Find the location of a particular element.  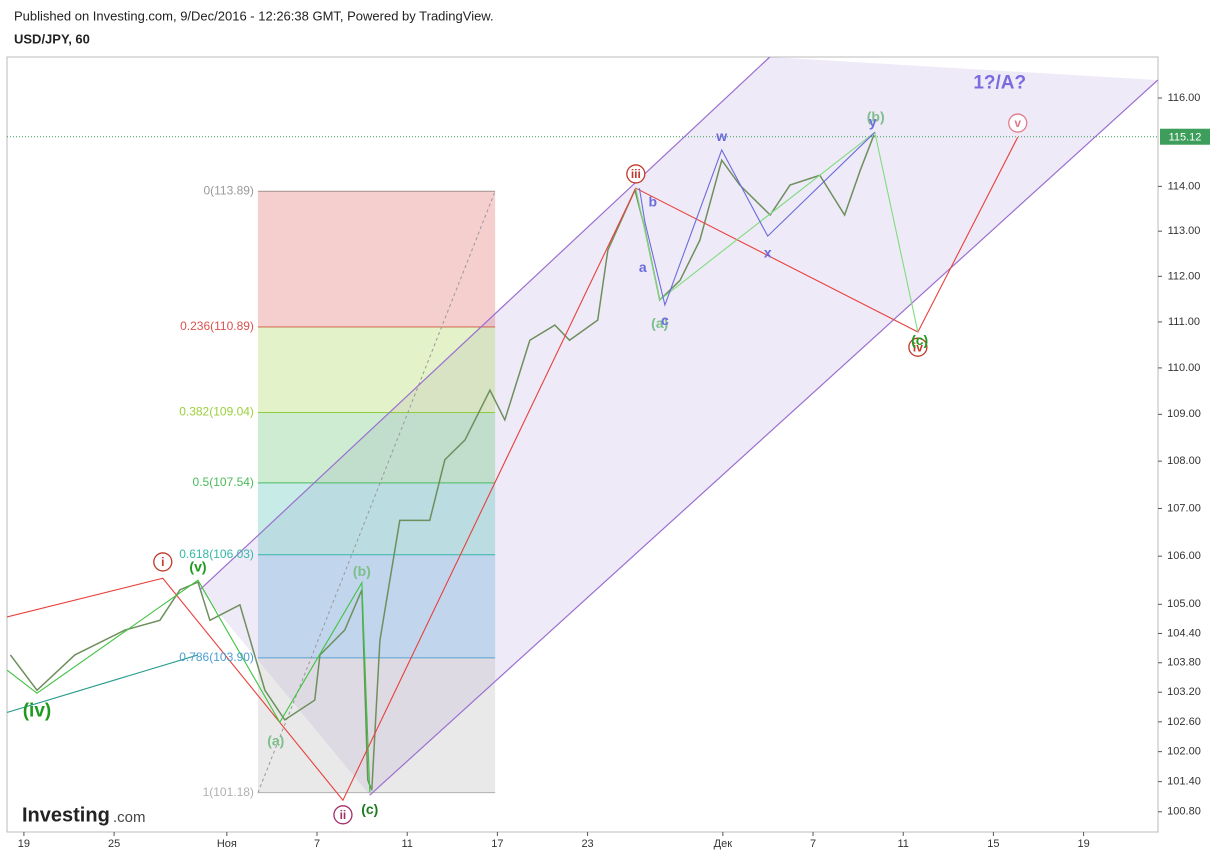

y-tick-label: 102.60 is located at coordinates (1184, 722).